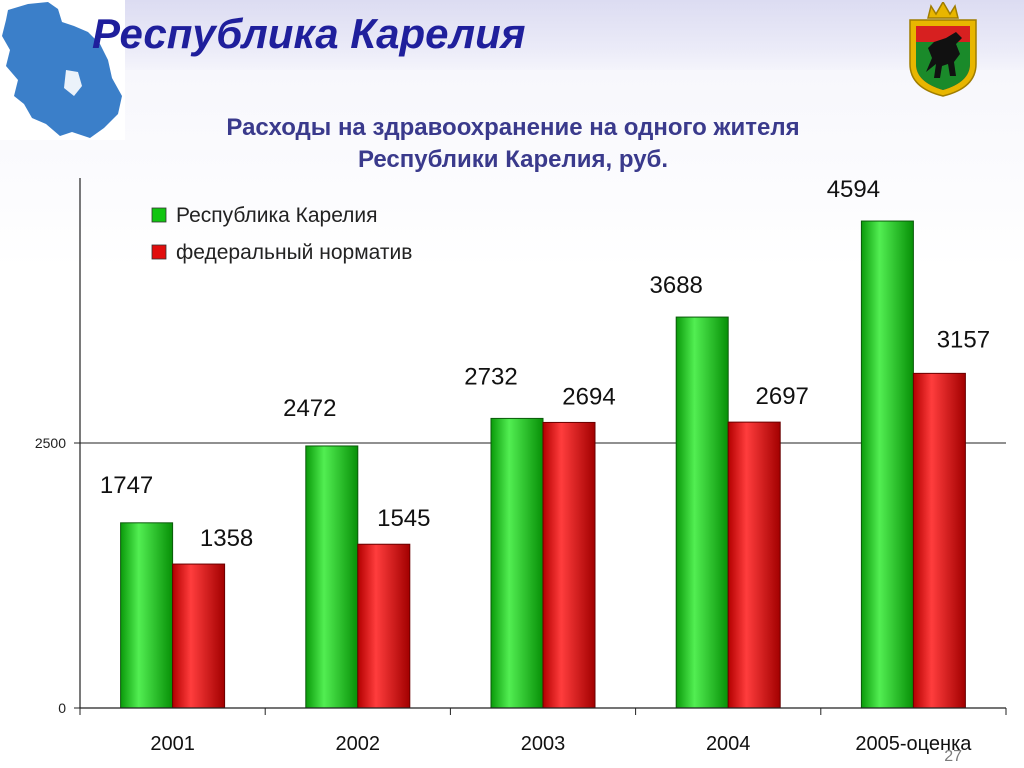 Image resolution: width=1024 pixels, height=768 pixels. I want to click on data-label: 2472, so click(309, 408).